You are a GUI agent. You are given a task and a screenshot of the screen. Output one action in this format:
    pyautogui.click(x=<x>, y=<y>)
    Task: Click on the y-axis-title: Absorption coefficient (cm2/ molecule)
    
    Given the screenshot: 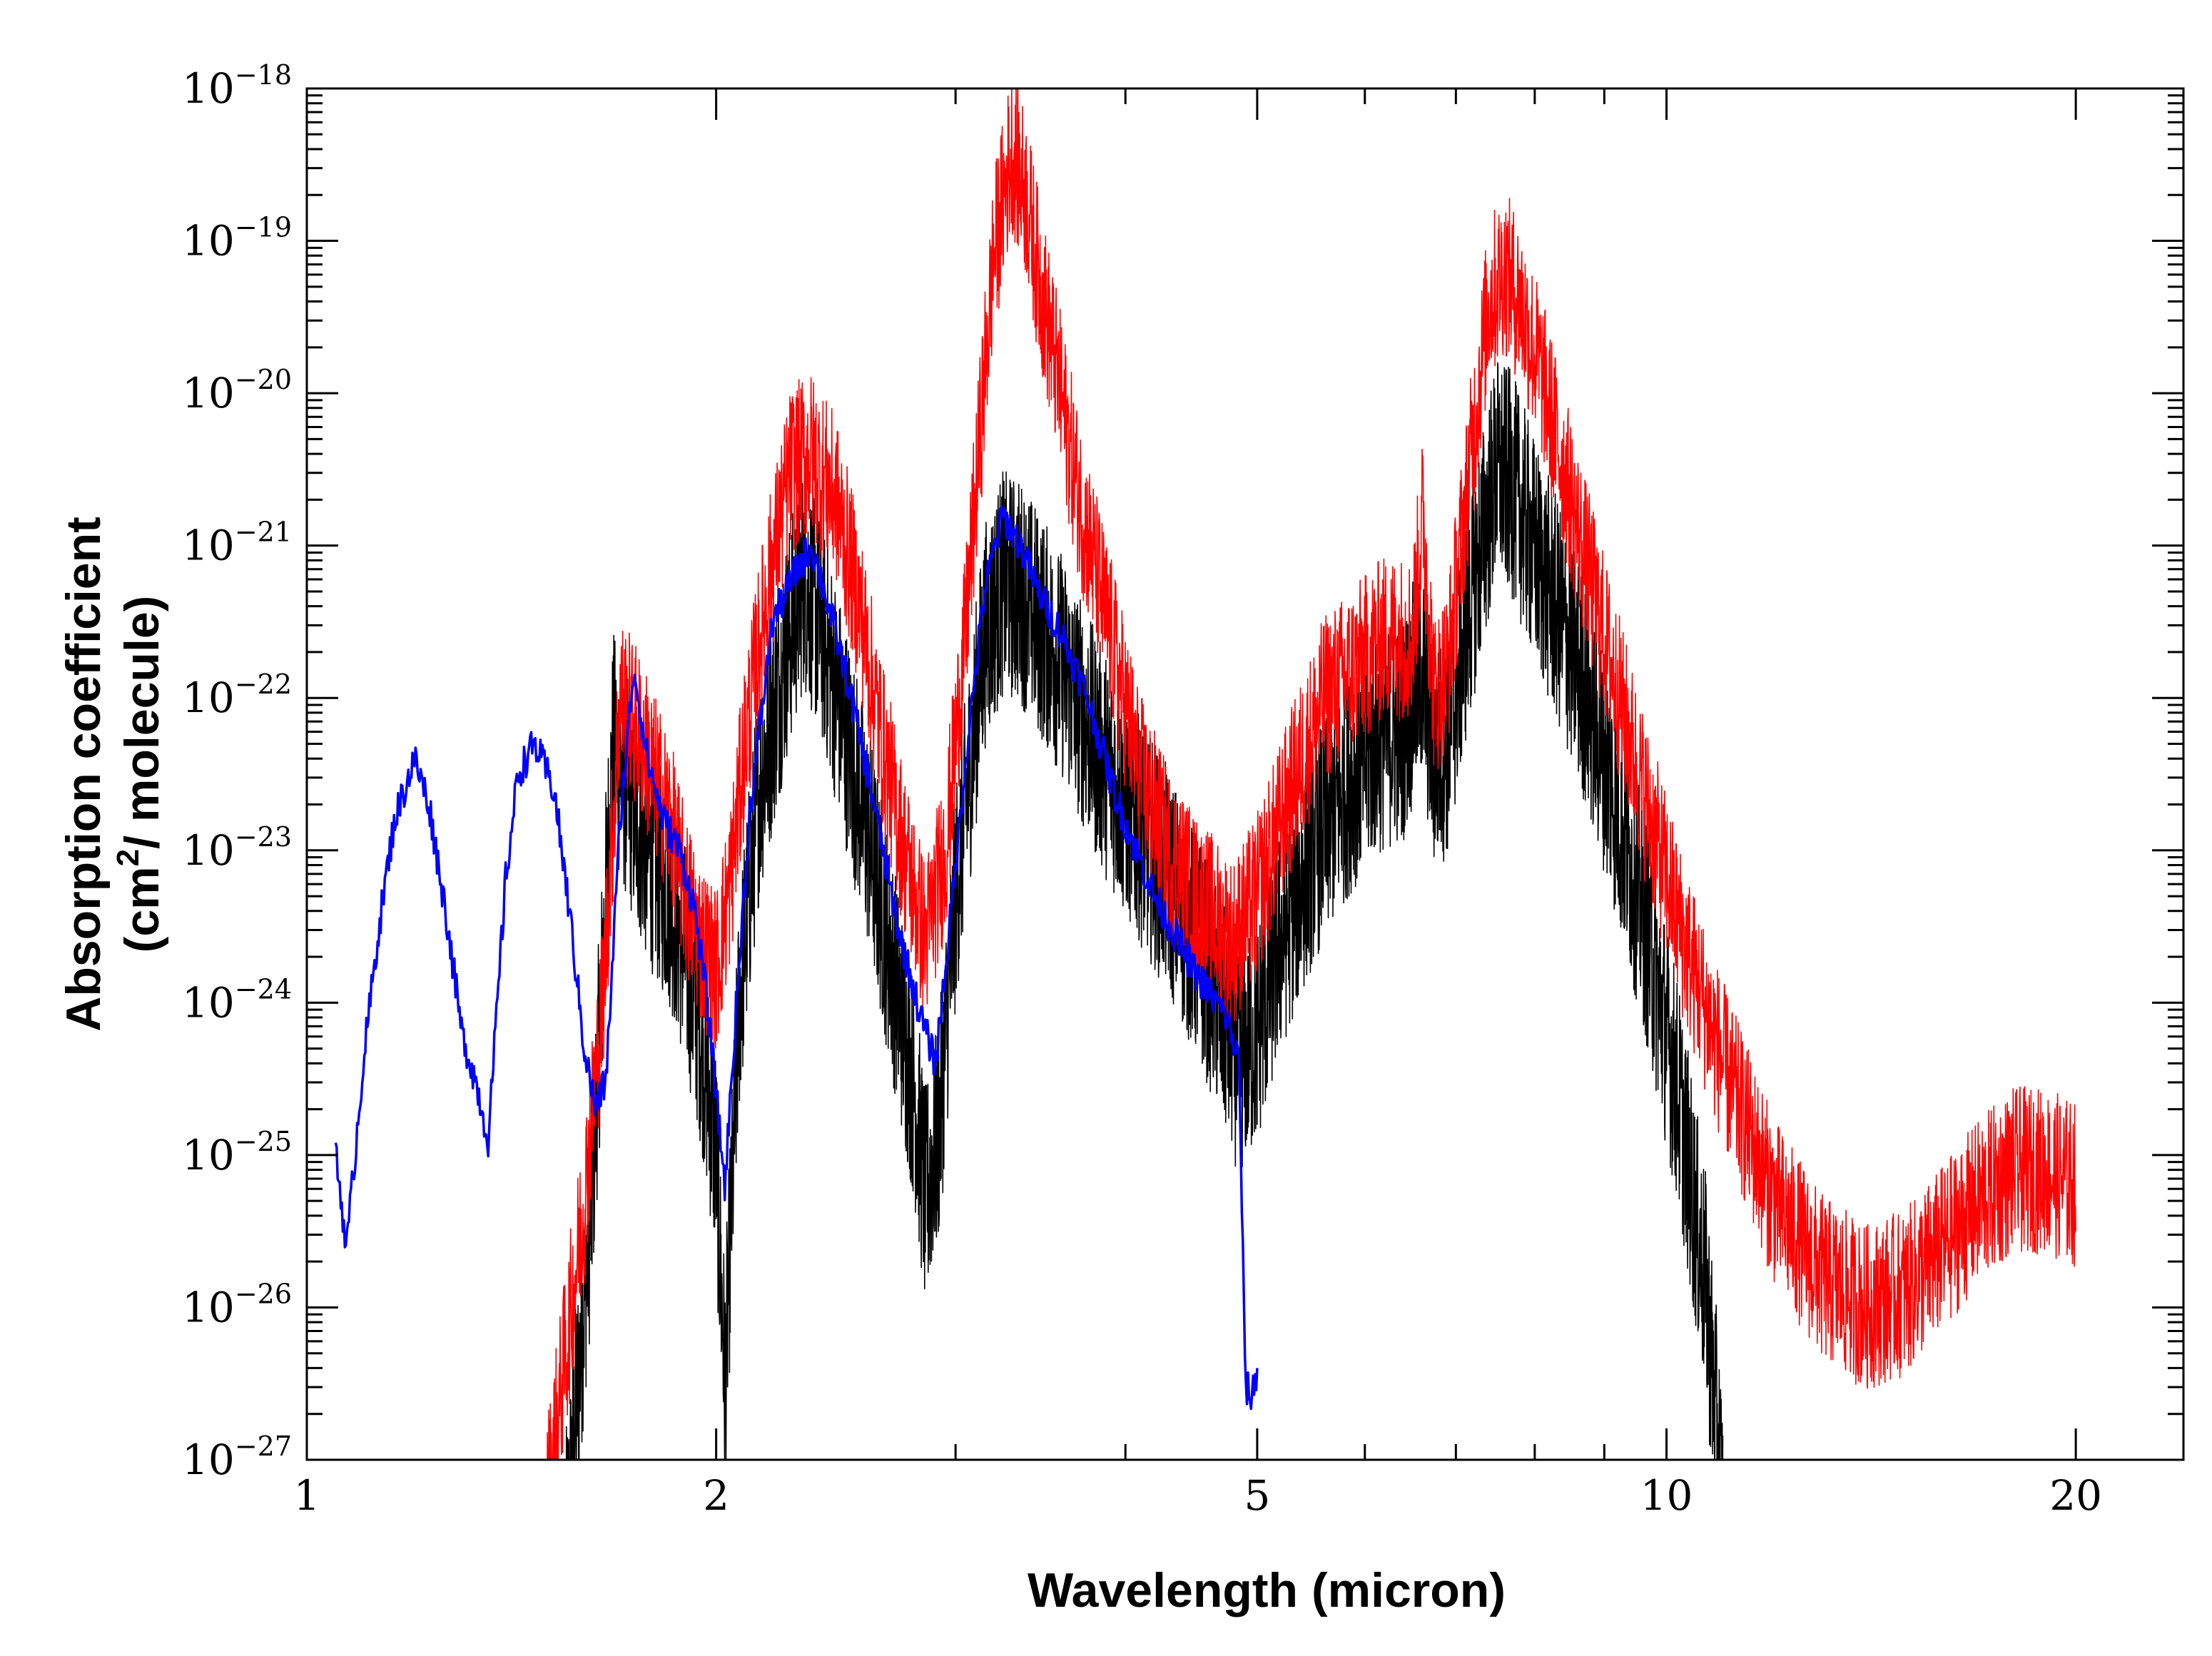 What is the action you would take?
    pyautogui.click(x=112, y=774)
    